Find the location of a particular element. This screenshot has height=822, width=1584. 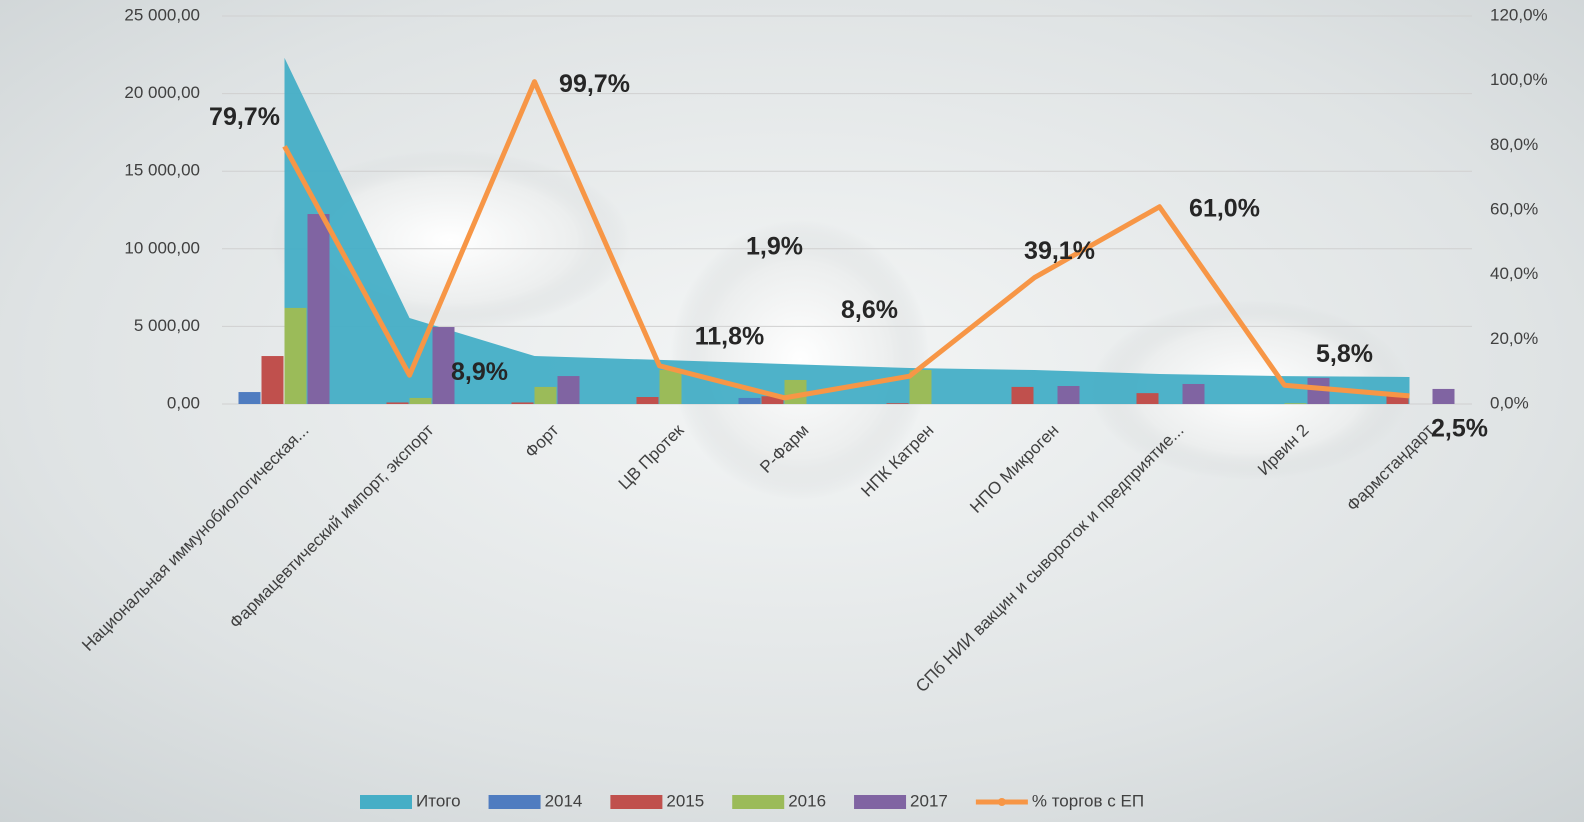

y-tick-label: 0,00 is located at coordinates (183, 402).